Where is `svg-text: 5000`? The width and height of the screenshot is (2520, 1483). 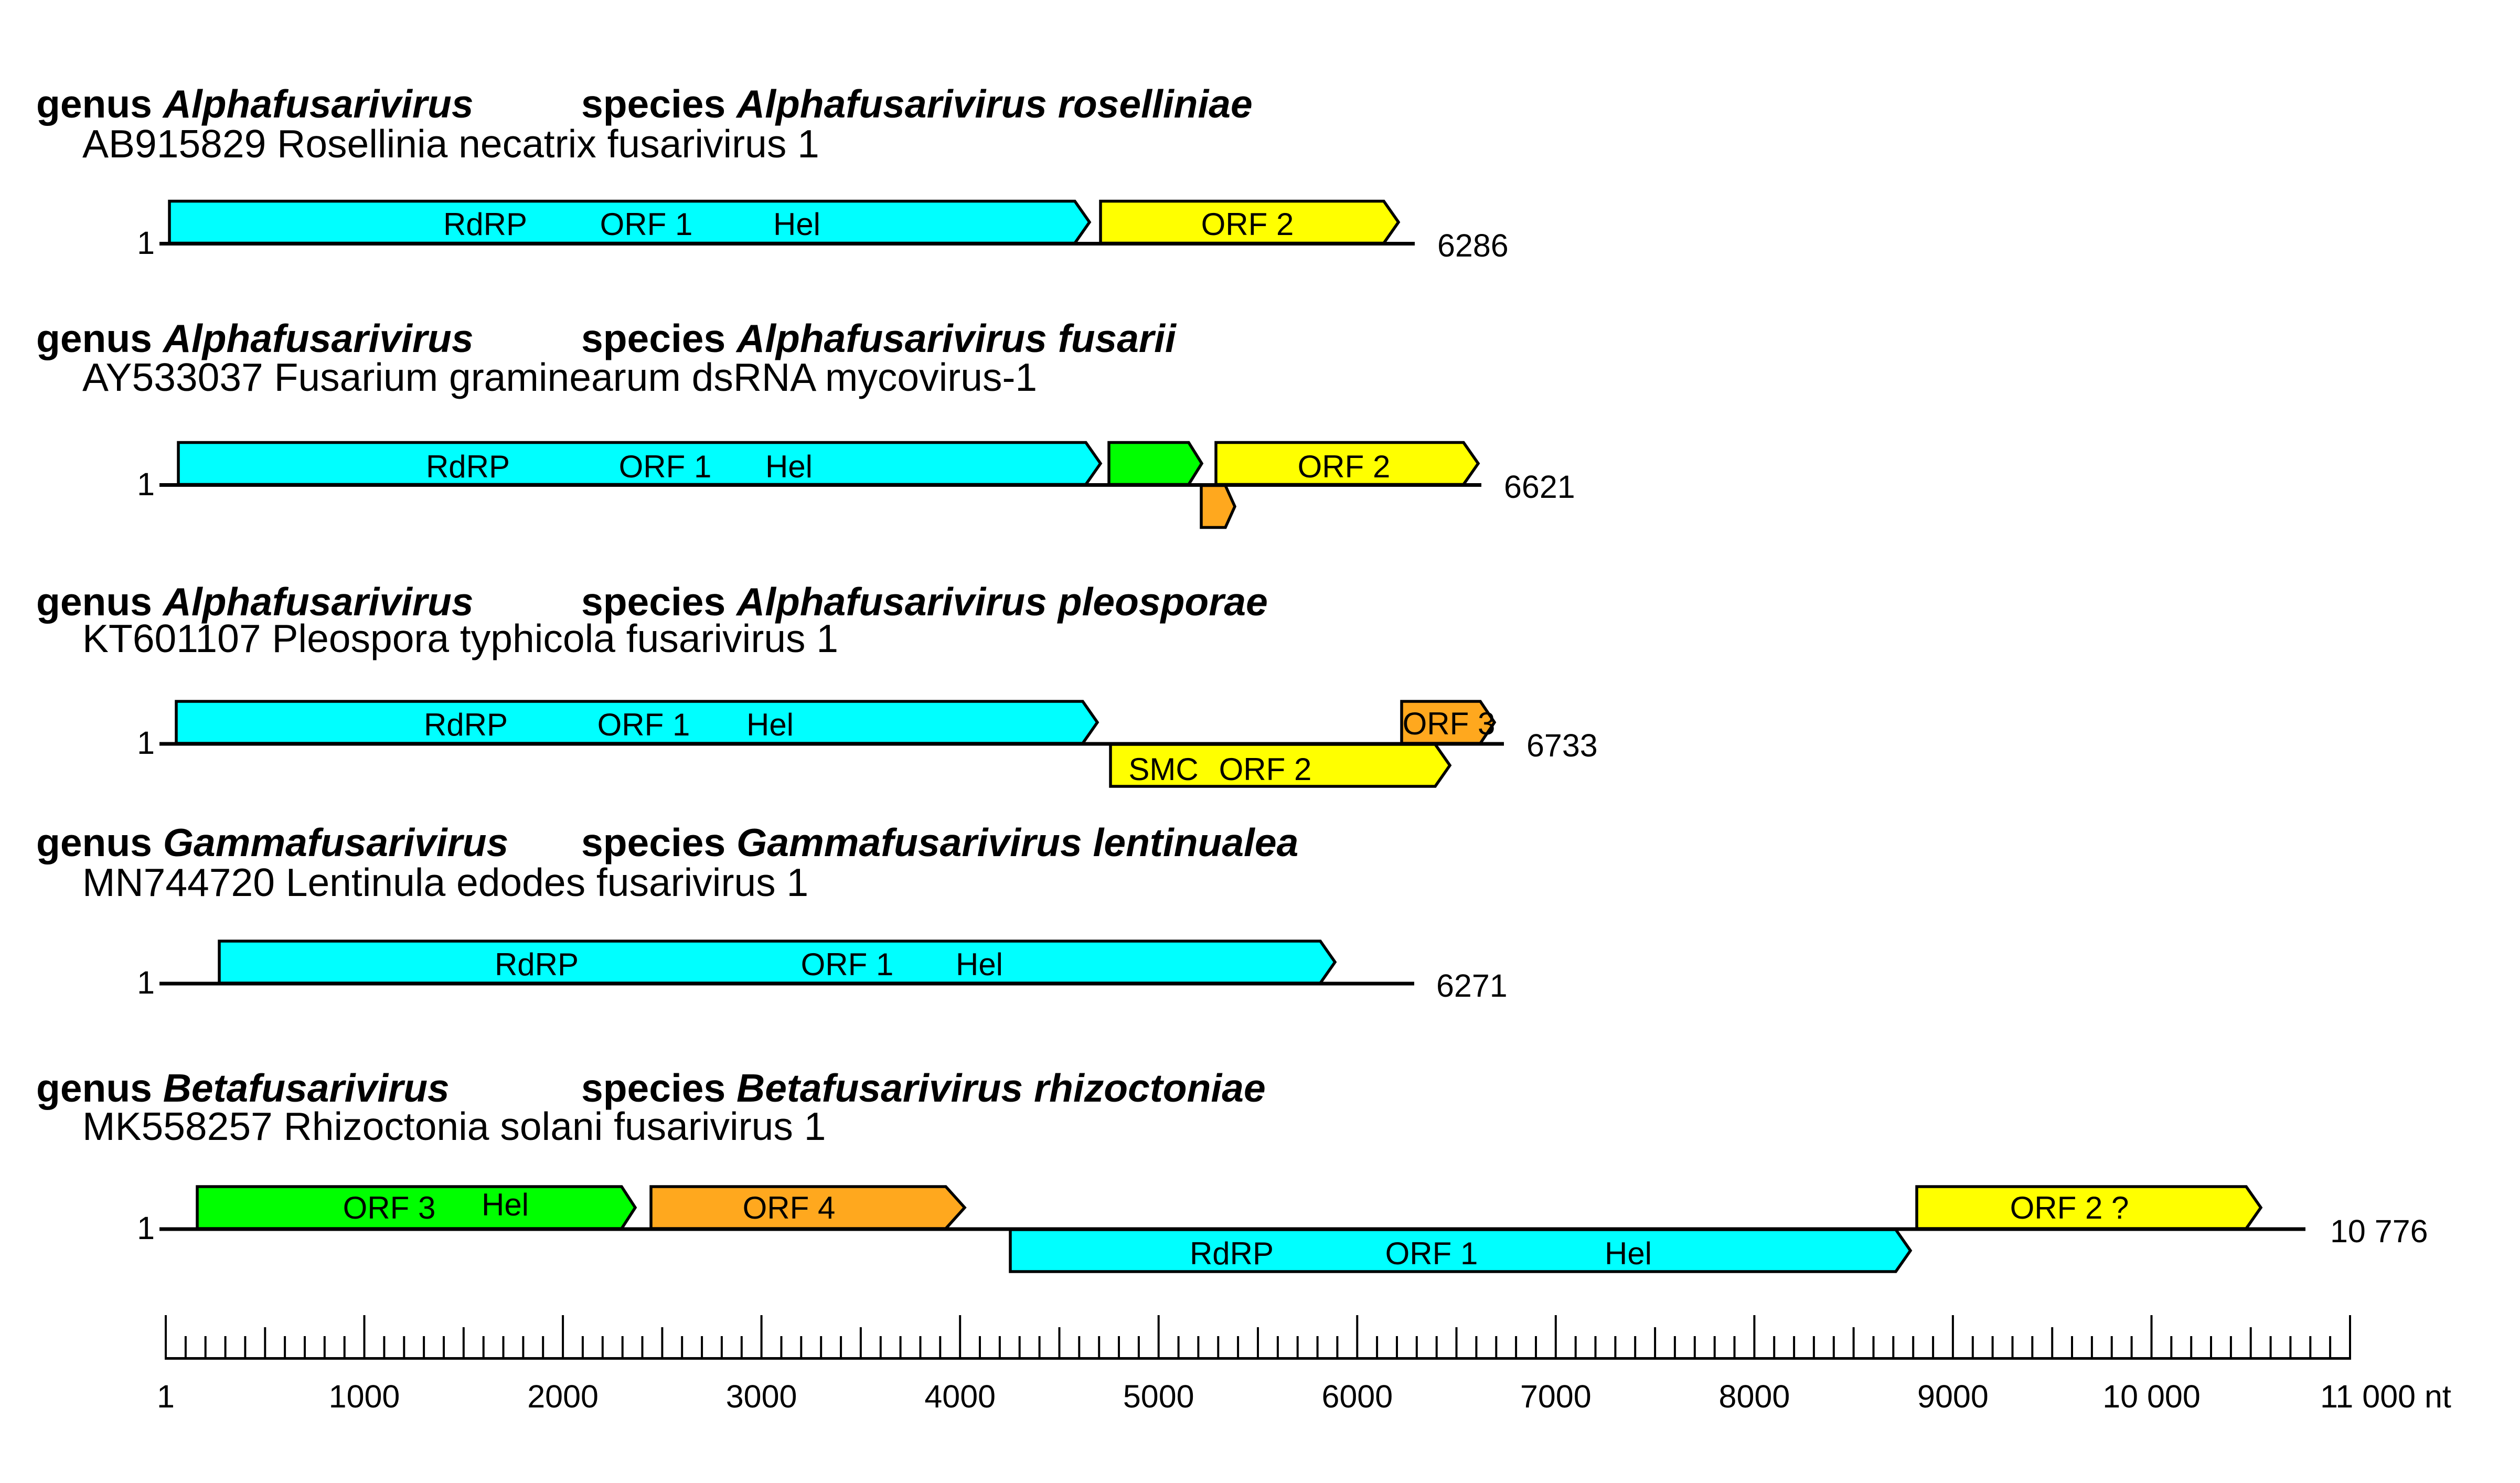 svg-text: 5000 is located at coordinates (1158, 1396).